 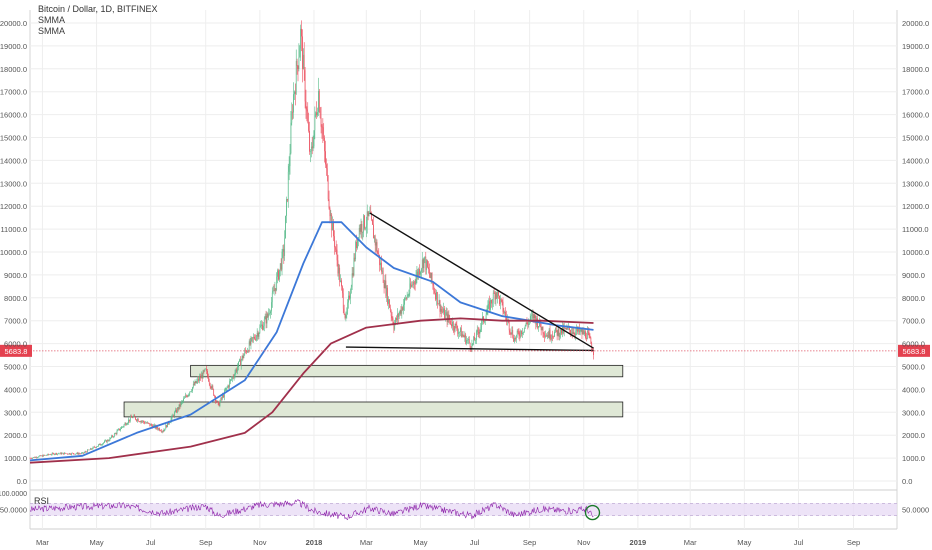 I want to click on price-tick-label: 9000.0, so click(x=913, y=275).